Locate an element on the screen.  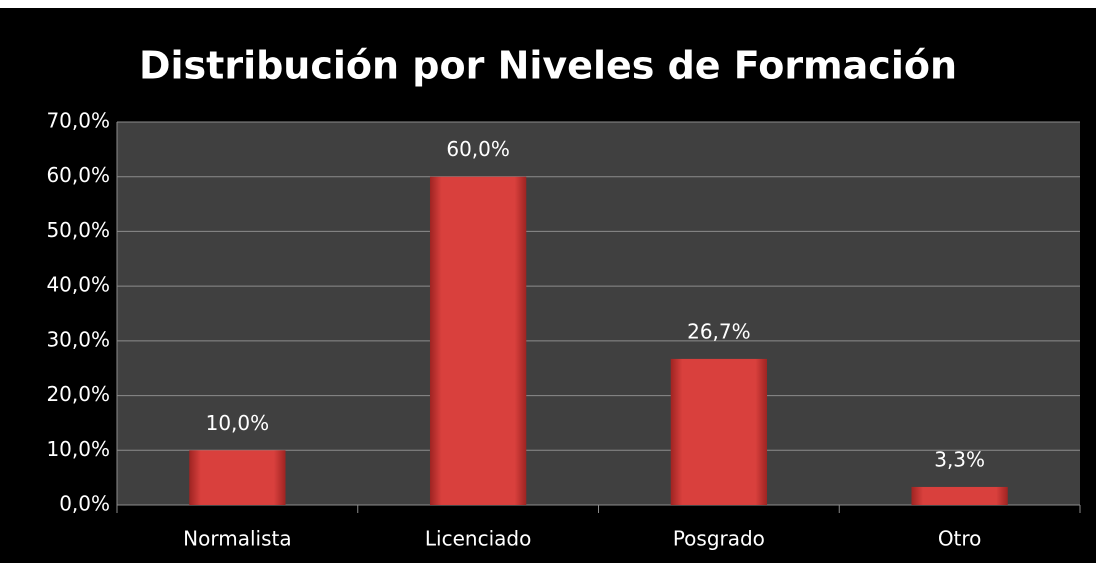
y-tick-label: 40,0% is located at coordinates (78, 285).